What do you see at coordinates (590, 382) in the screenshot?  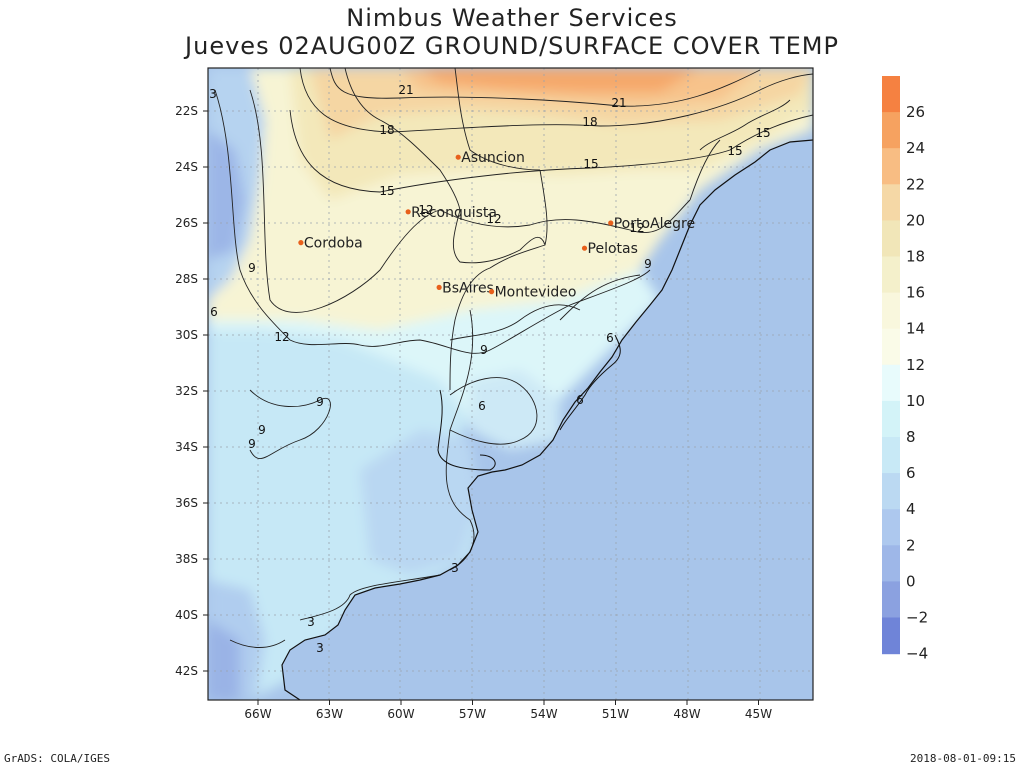 I see `lagoon-outline` at bounding box center [590, 382].